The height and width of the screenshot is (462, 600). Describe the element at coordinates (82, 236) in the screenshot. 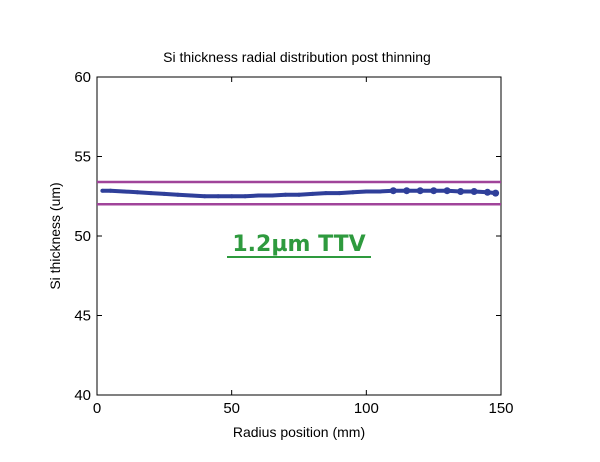

I see `y-tick-label: 50` at that location.